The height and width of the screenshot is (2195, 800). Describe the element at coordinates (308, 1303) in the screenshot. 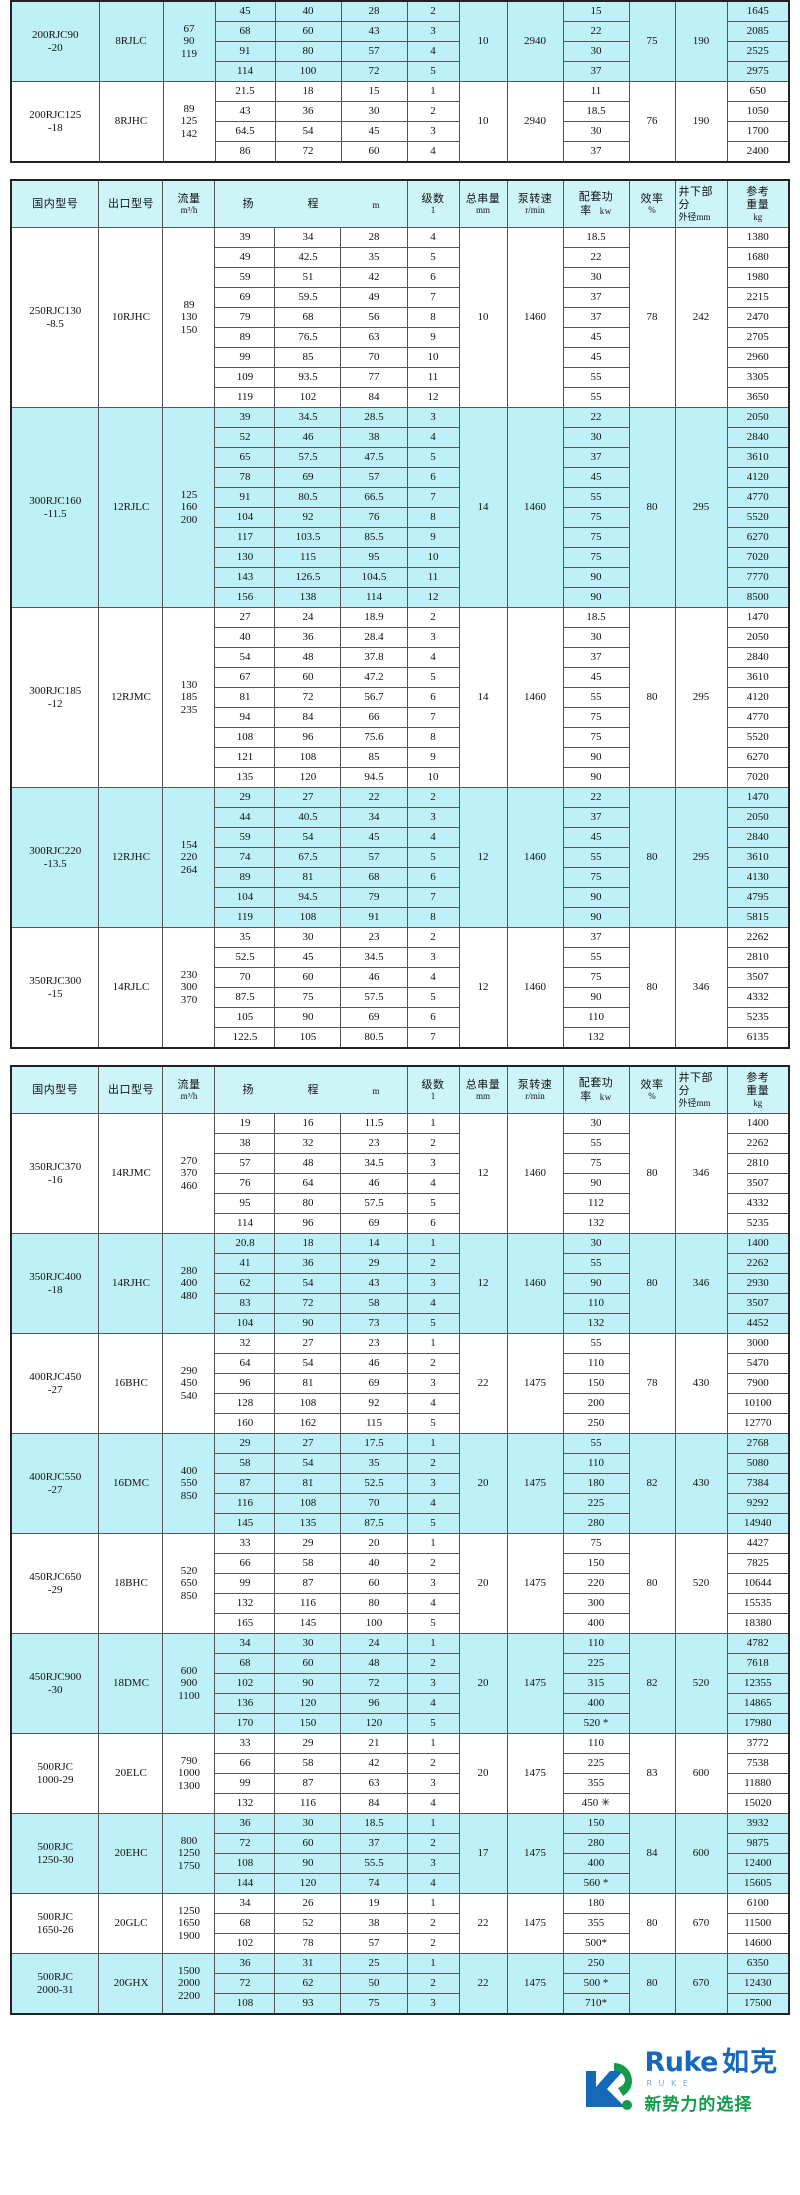

I see `cell-head-2: 72` at that location.